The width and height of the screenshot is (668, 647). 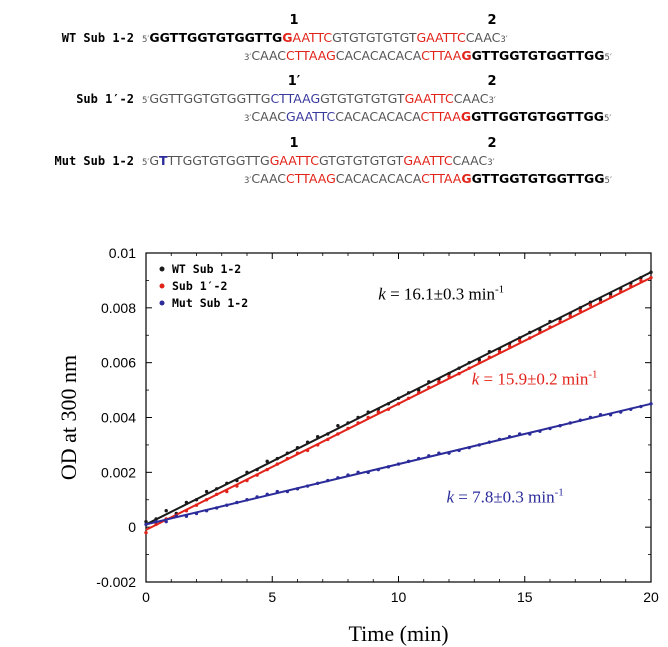 What do you see at coordinates (206, 269) in the screenshot?
I see `legend-entry: WT Sub 1-2` at bounding box center [206, 269].